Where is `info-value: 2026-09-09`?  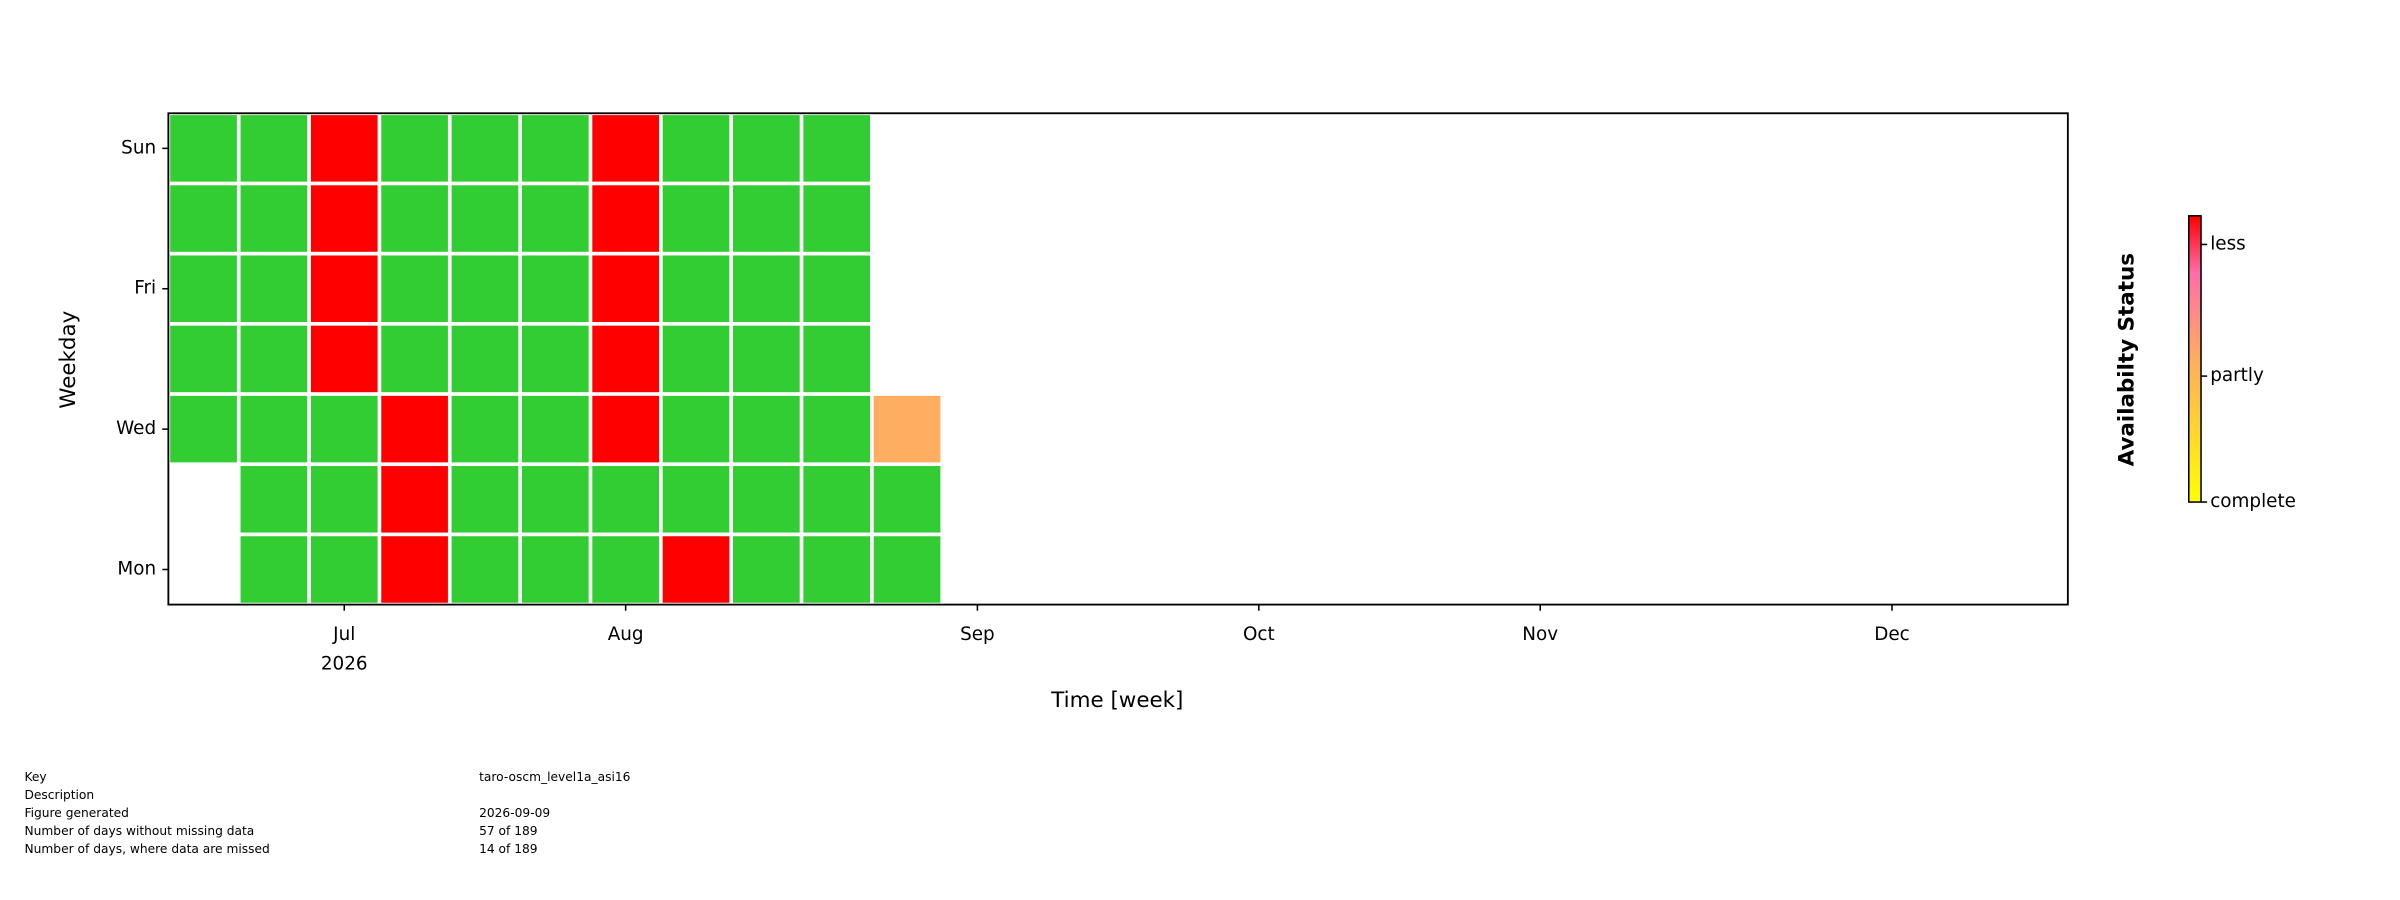 info-value: 2026-09-09 is located at coordinates (514, 813).